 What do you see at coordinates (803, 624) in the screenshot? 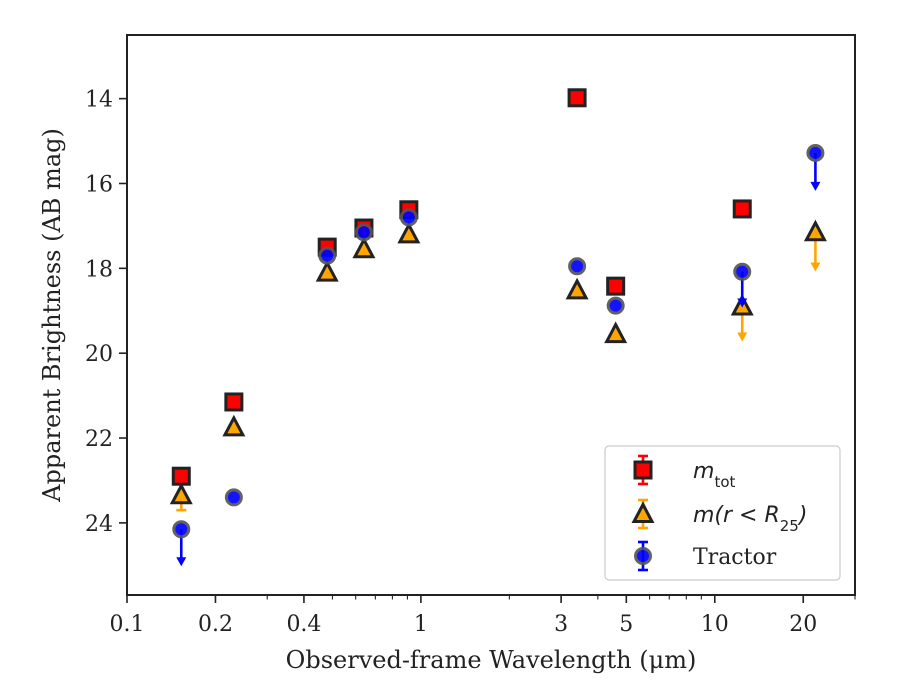
I see `x-tick-label: 20` at bounding box center [803, 624].